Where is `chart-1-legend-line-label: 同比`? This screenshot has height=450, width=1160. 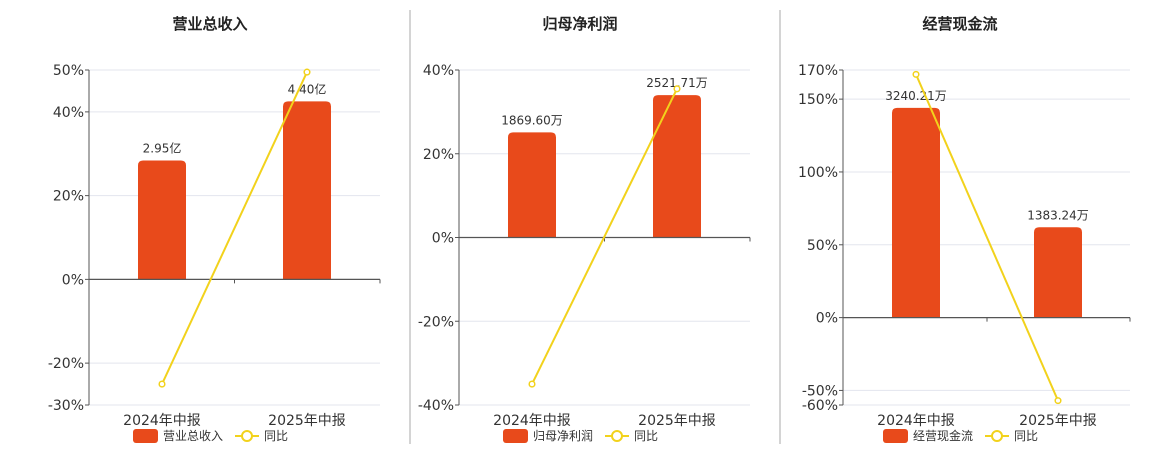 chart-1-legend-line-label: 同比 is located at coordinates (276, 436).